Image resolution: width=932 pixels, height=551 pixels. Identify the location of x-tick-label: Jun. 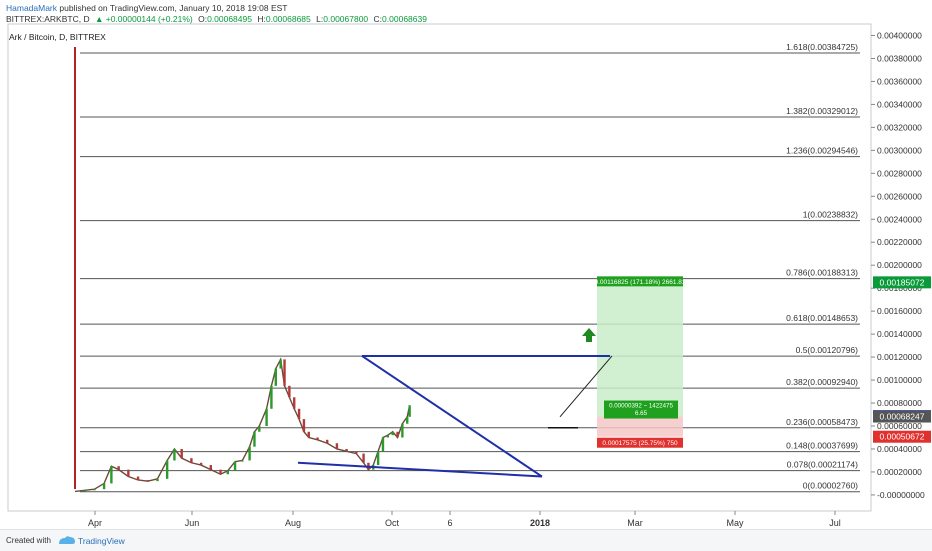
(192, 523).